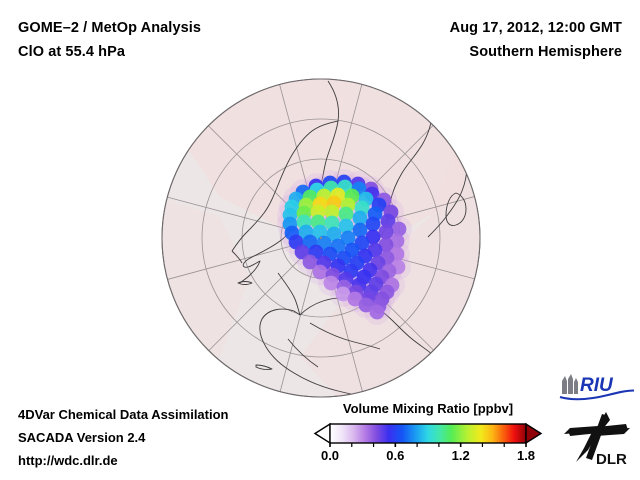 This screenshot has width=640, height=480. What do you see at coordinates (535, 28) in the screenshot?
I see `timestamp-label: Aug 17, 2012, 12:00 GMT` at bounding box center [535, 28].